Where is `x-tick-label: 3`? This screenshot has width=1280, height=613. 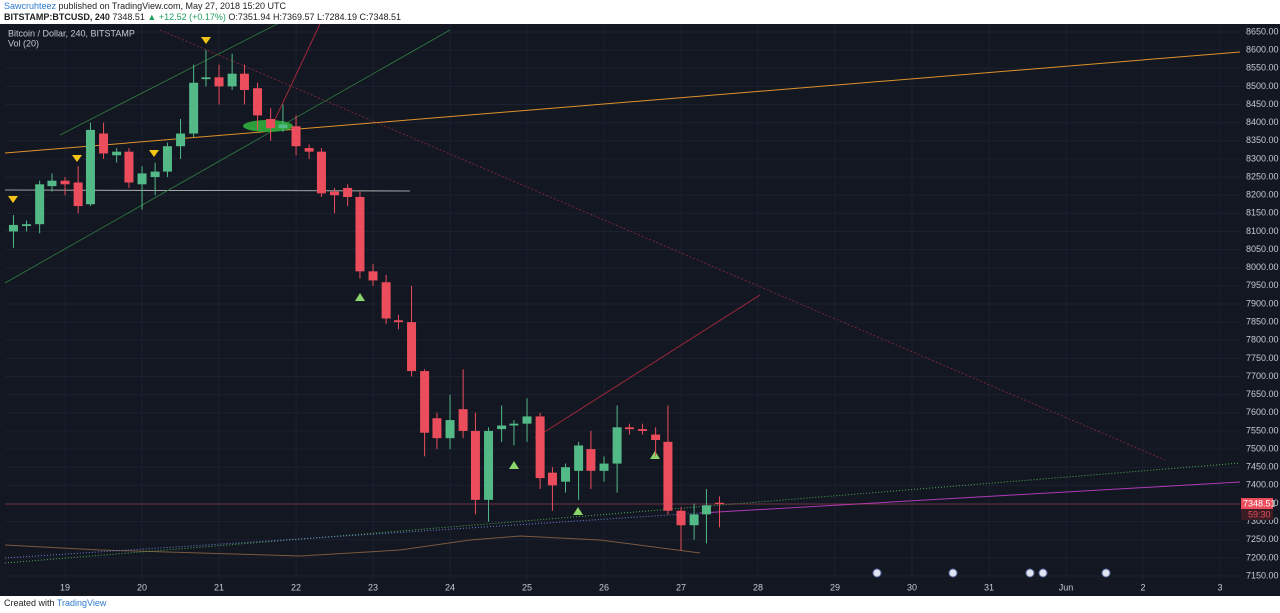
x-tick-label: 3 is located at coordinates (1219, 587).